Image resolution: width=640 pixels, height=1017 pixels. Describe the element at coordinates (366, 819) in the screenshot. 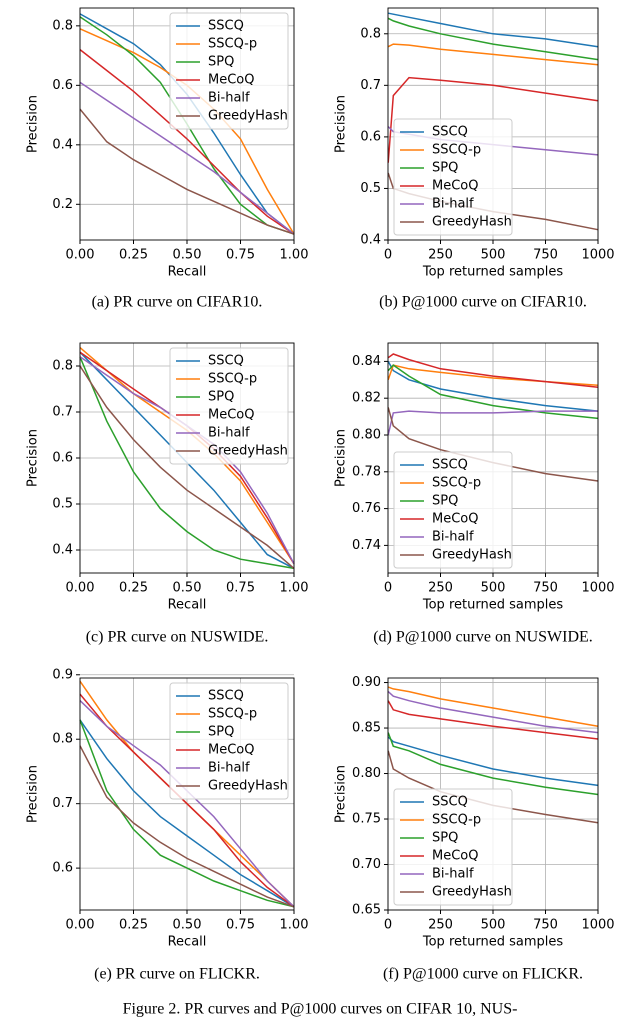

I see `y-tick-label: 0.75` at that location.